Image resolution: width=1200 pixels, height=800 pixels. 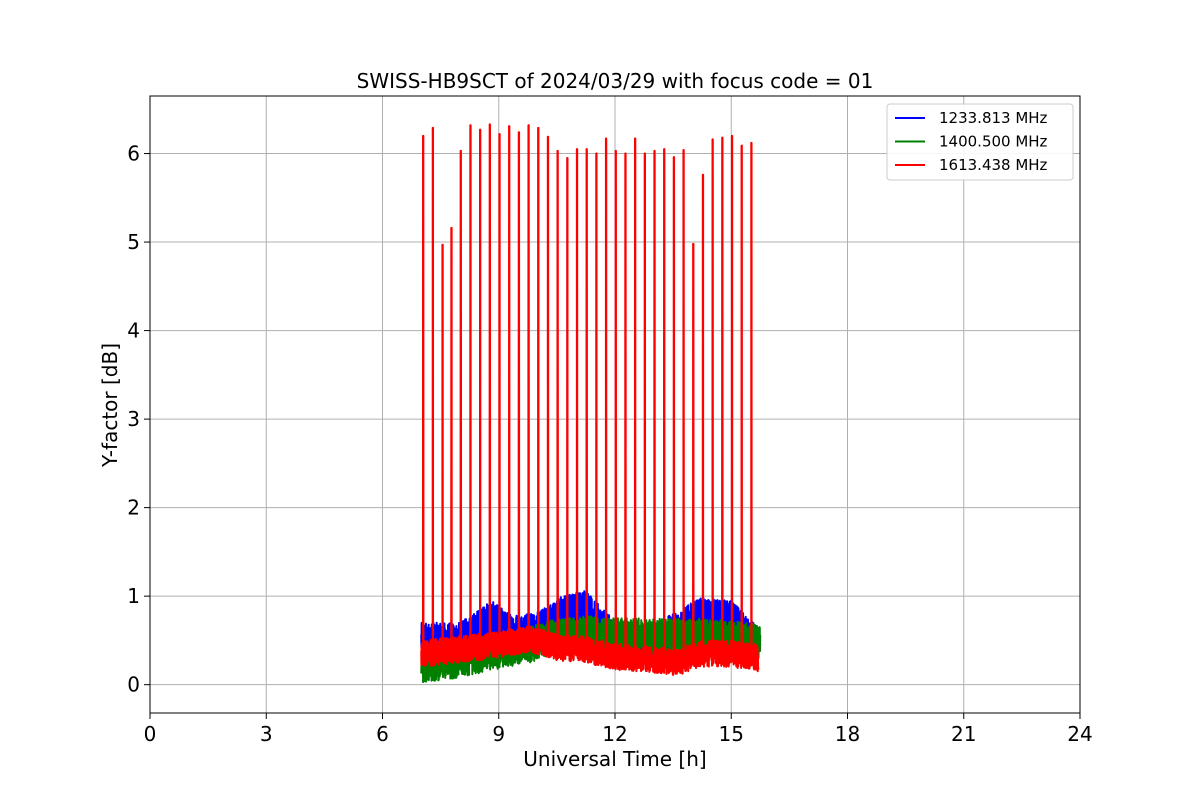 I want to click on x-tick-label: 12, so click(x=614, y=734).